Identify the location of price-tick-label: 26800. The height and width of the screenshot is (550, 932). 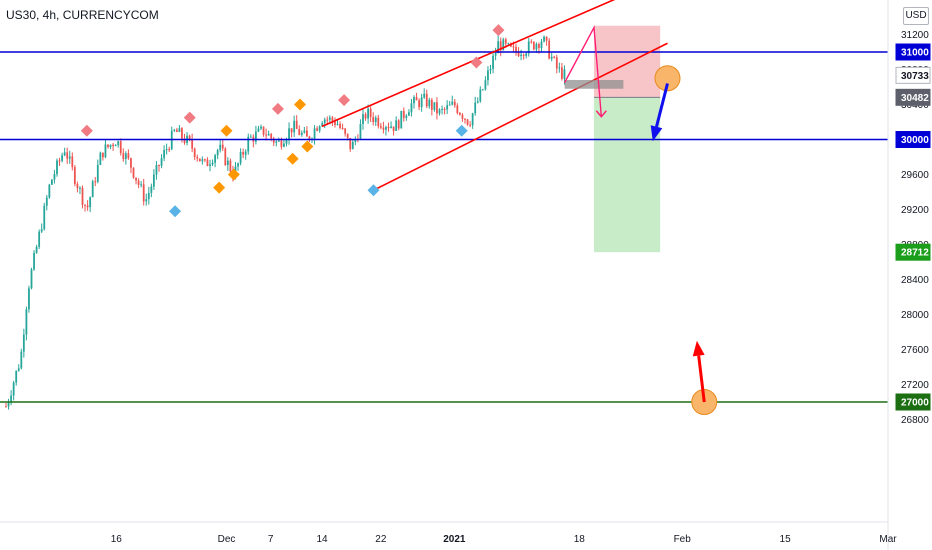
(915, 420).